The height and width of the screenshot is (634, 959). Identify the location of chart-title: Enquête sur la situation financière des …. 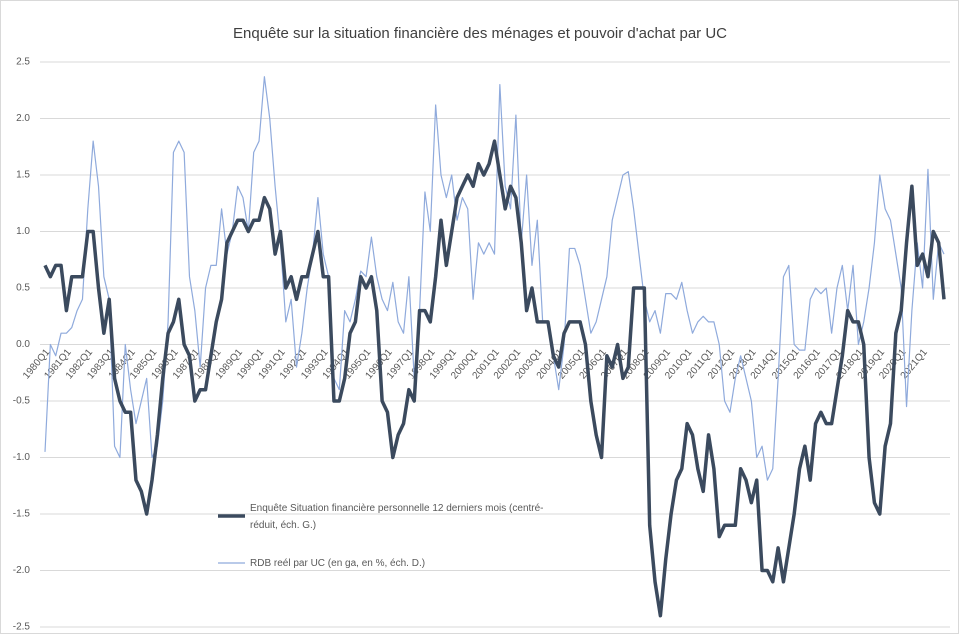
(480, 33).